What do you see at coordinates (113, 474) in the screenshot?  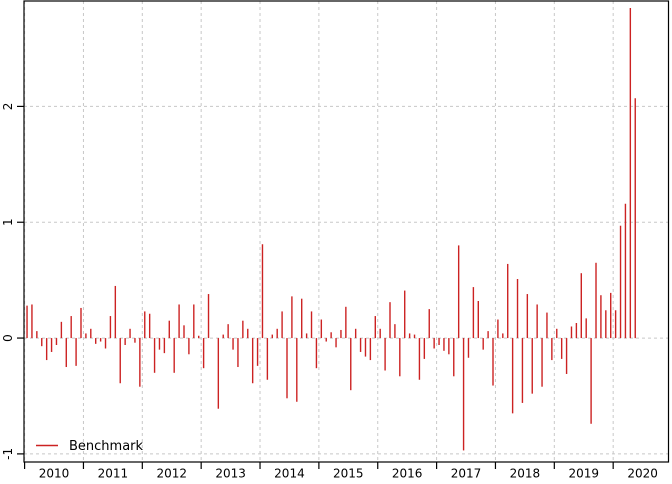 I see `x-tick-label: 2011` at bounding box center [113, 474].